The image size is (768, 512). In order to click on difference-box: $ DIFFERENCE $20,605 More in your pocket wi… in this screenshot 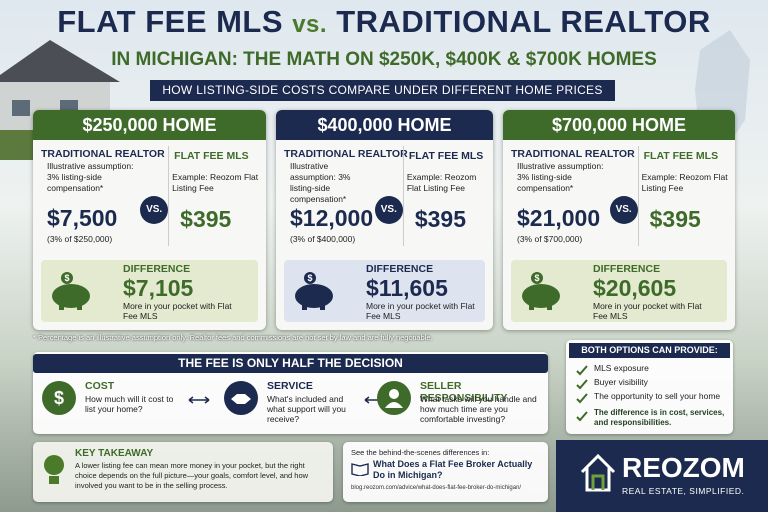, I will do `click(619, 291)`.